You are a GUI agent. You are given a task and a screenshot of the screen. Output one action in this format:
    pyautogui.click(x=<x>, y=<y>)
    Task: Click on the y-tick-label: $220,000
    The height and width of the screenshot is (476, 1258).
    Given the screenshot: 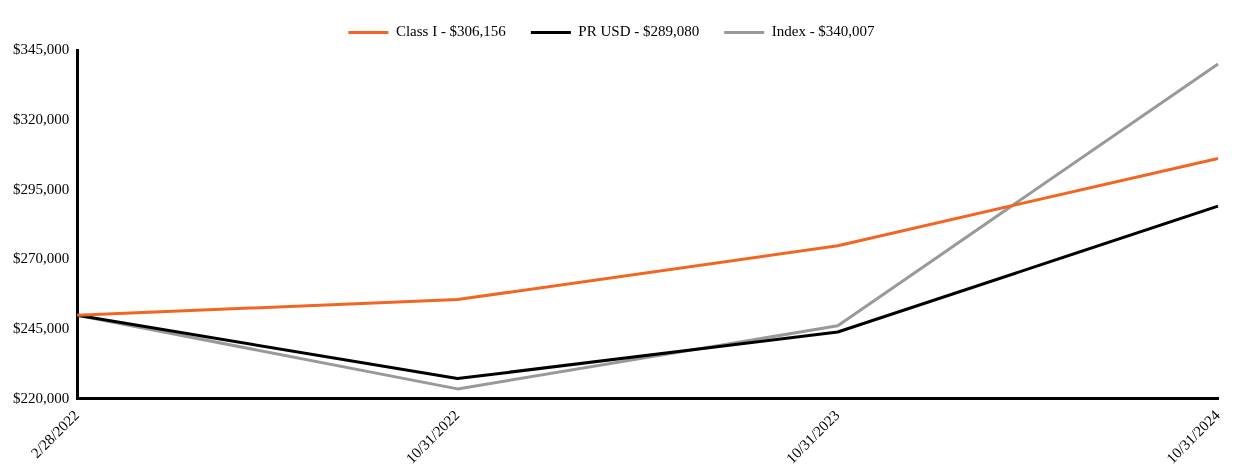 What is the action you would take?
    pyautogui.click(x=41, y=397)
    